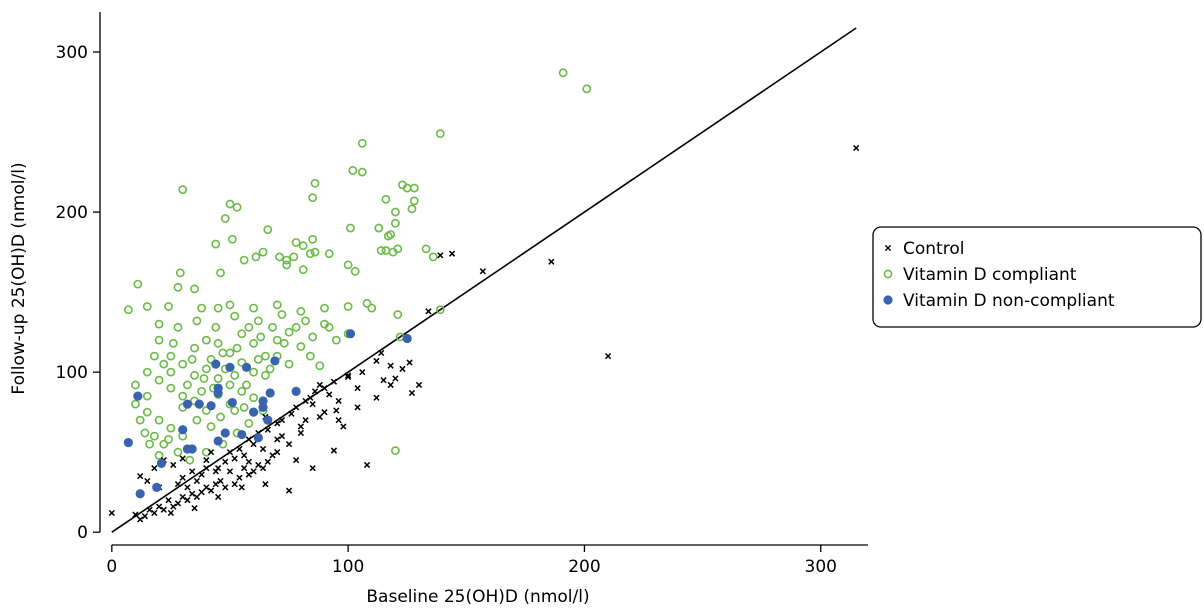 The width and height of the screenshot is (1204, 608). I want to click on legend-entry-noncompliant: Vitamin D non-compliant, so click(999, 301).